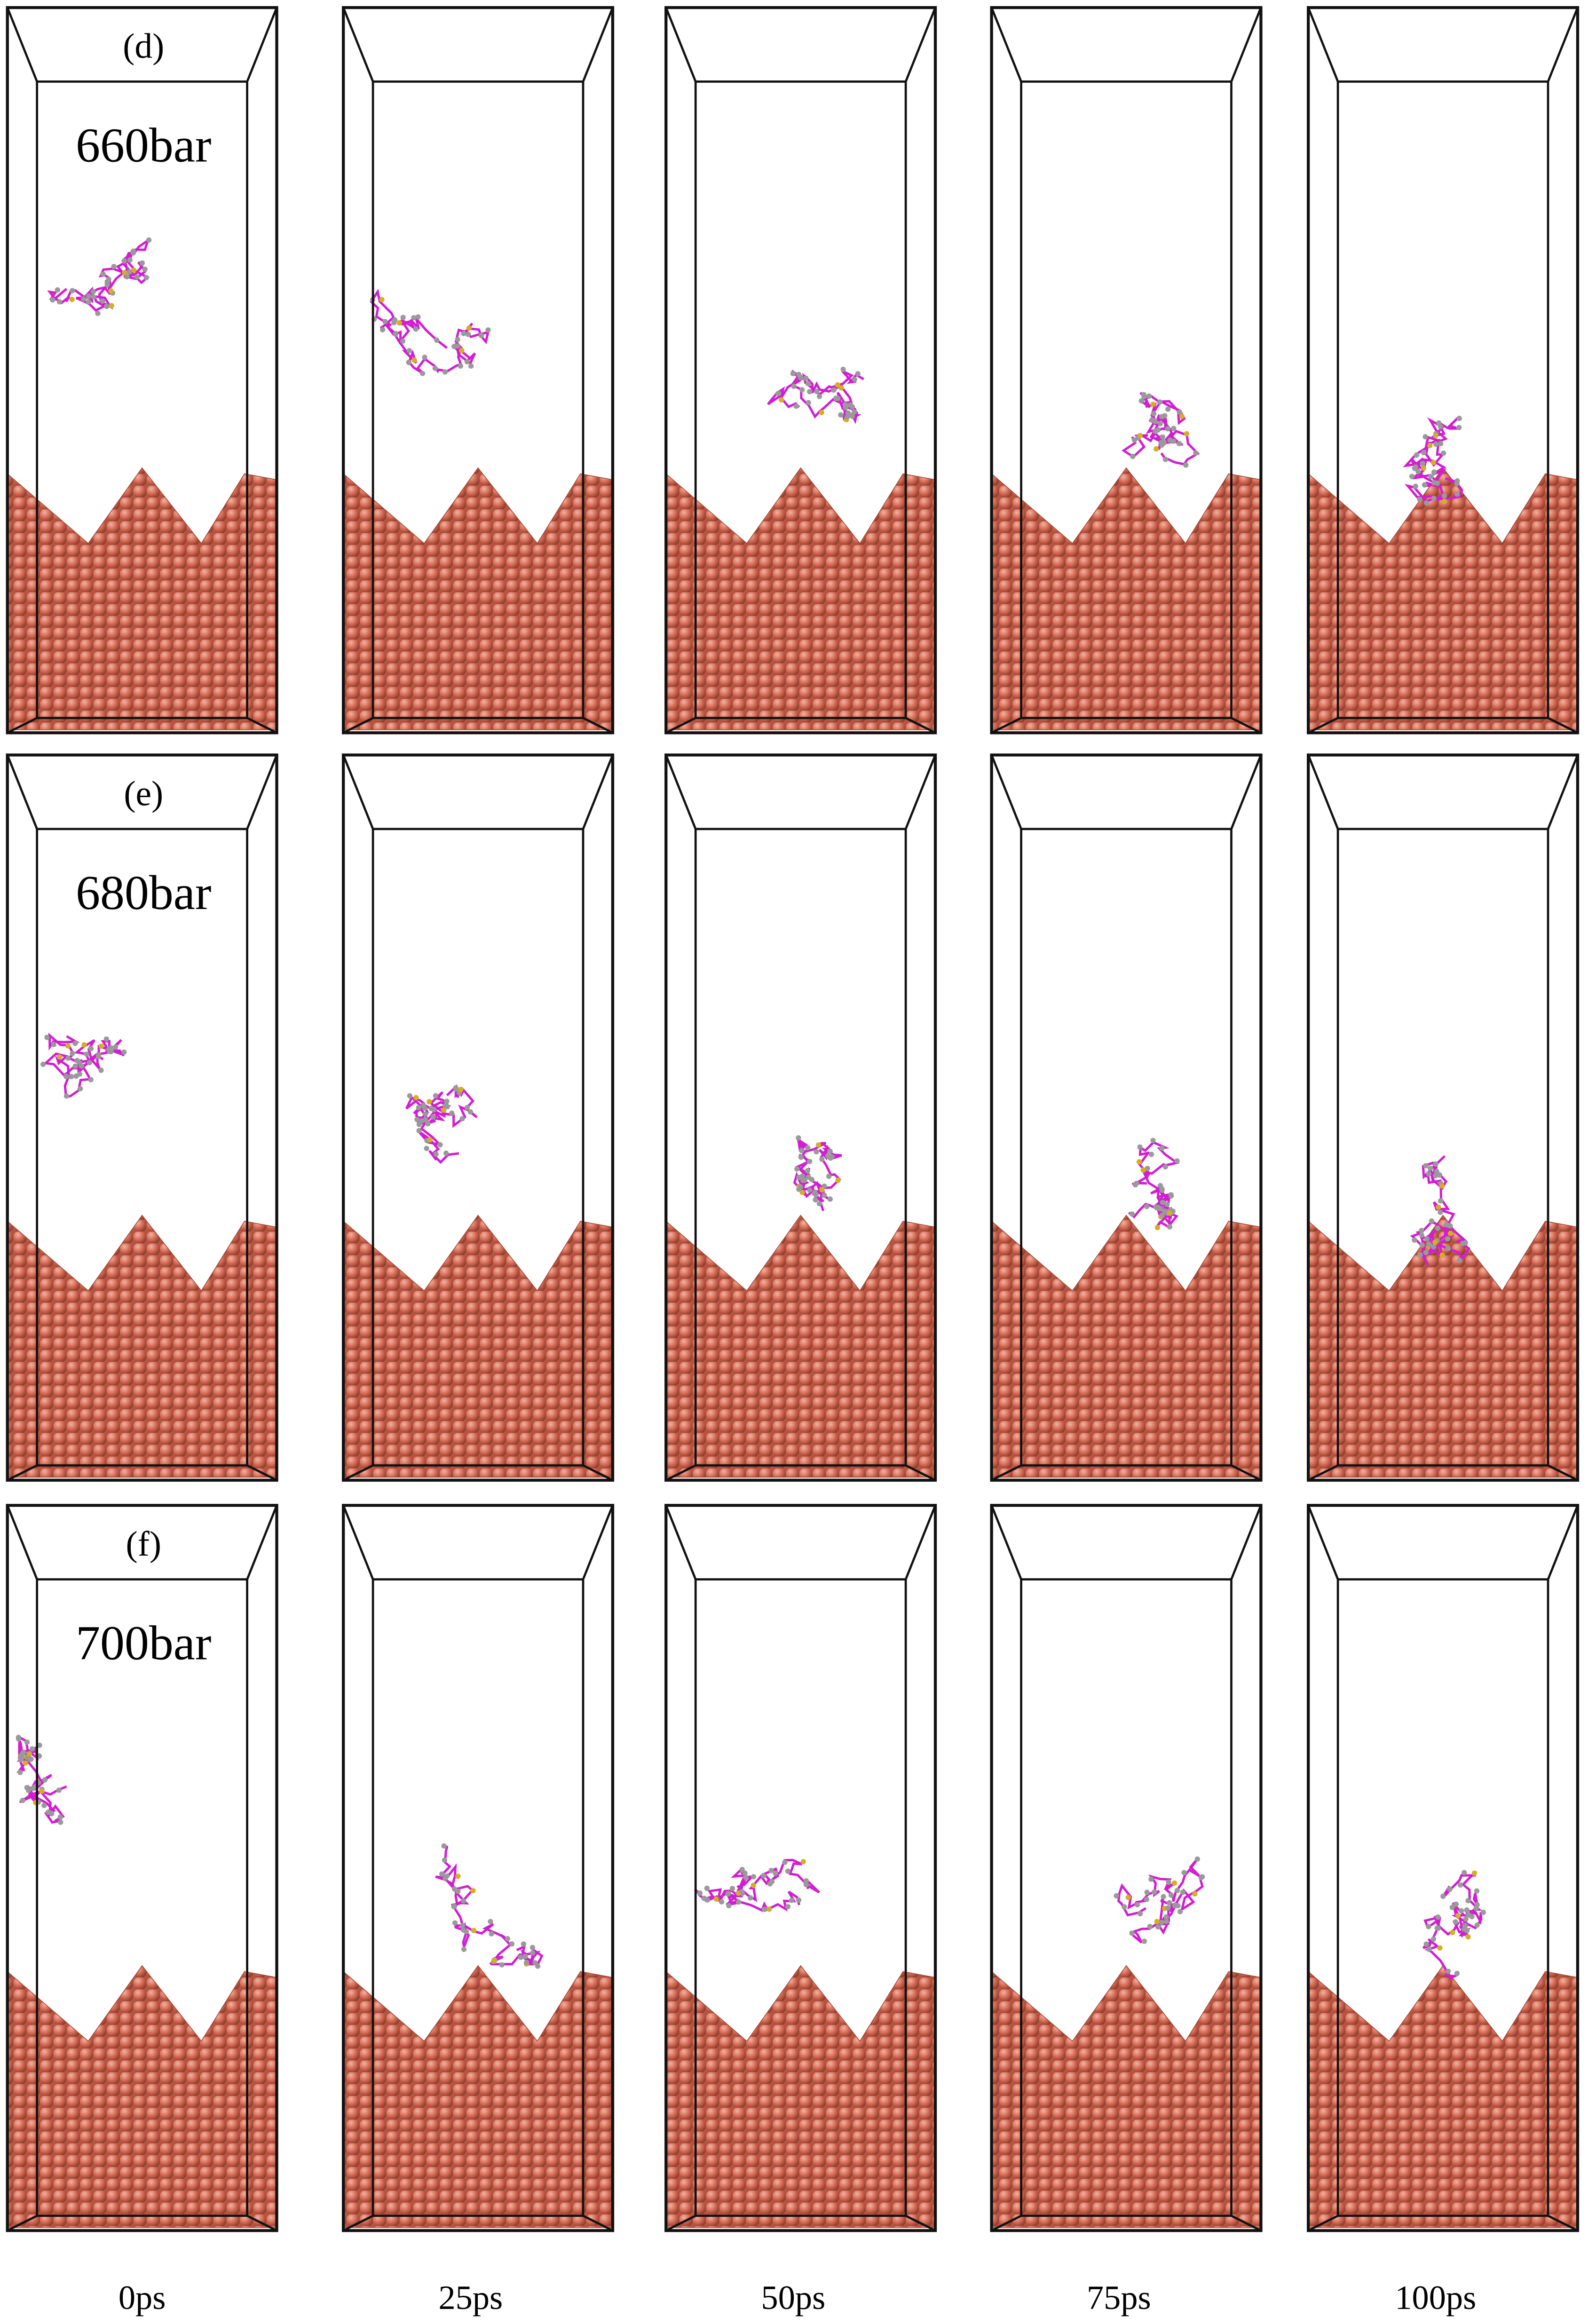 The width and height of the screenshot is (1588, 2324). I want to click on time-label: 75ps, so click(1119, 2297).